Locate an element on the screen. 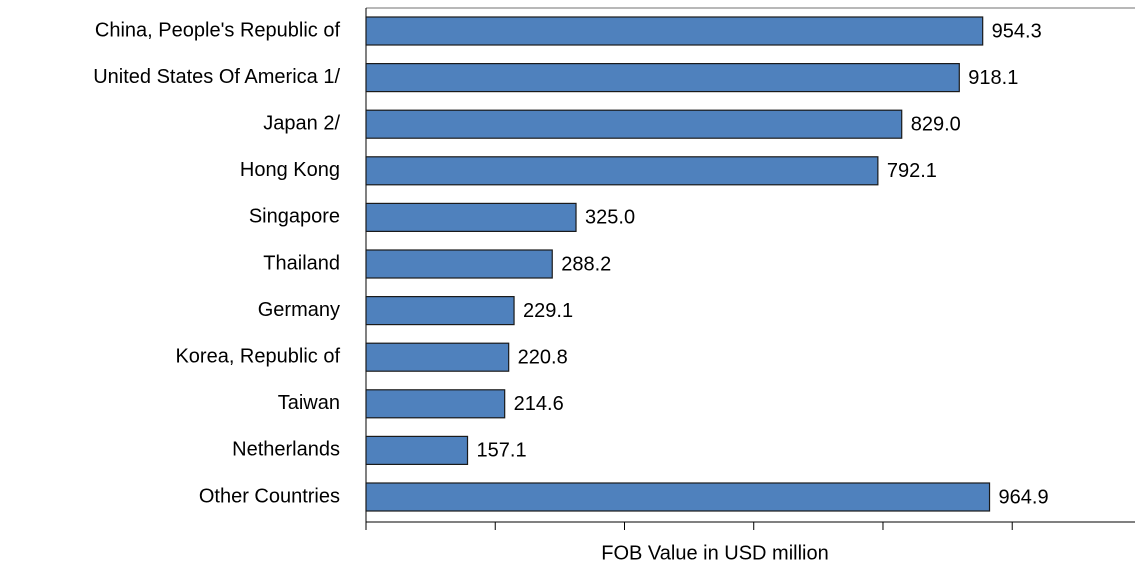 Image resolution: width=1135 pixels, height=570 pixels. value-label: 214.6 is located at coordinates (539, 404).